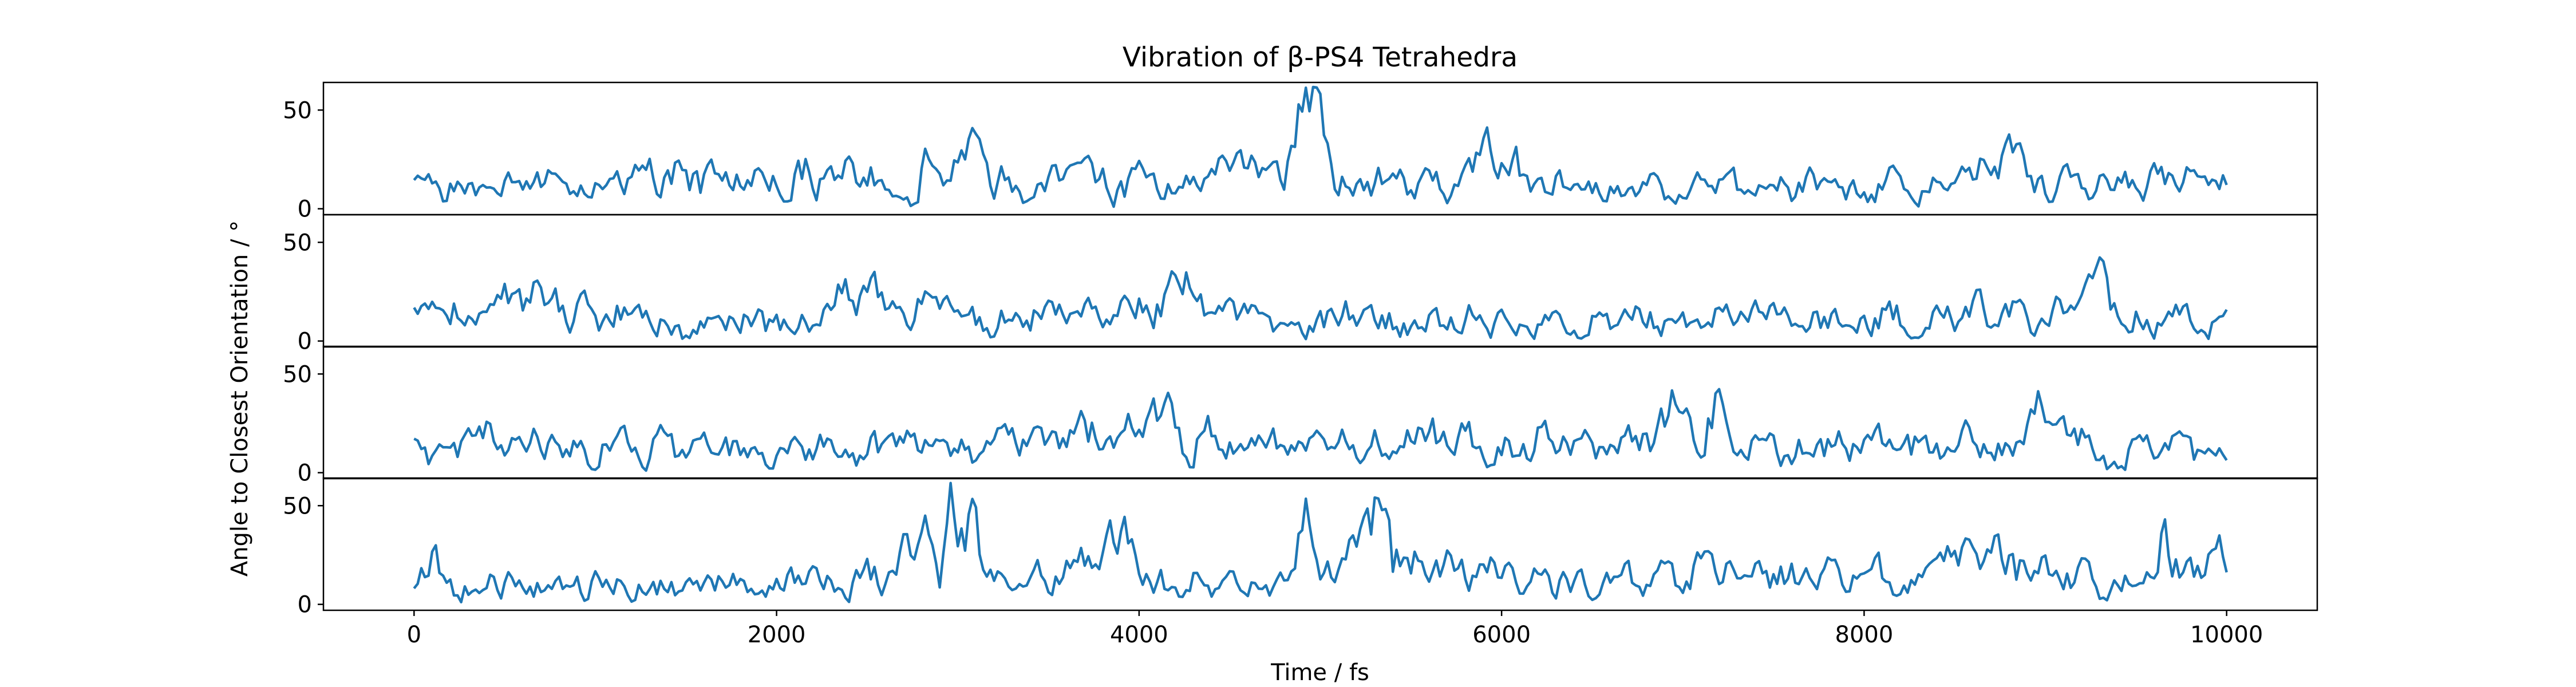 This screenshot has width=2576, height=687. I want to click on x-tick-label: 0, so click(414, 635).